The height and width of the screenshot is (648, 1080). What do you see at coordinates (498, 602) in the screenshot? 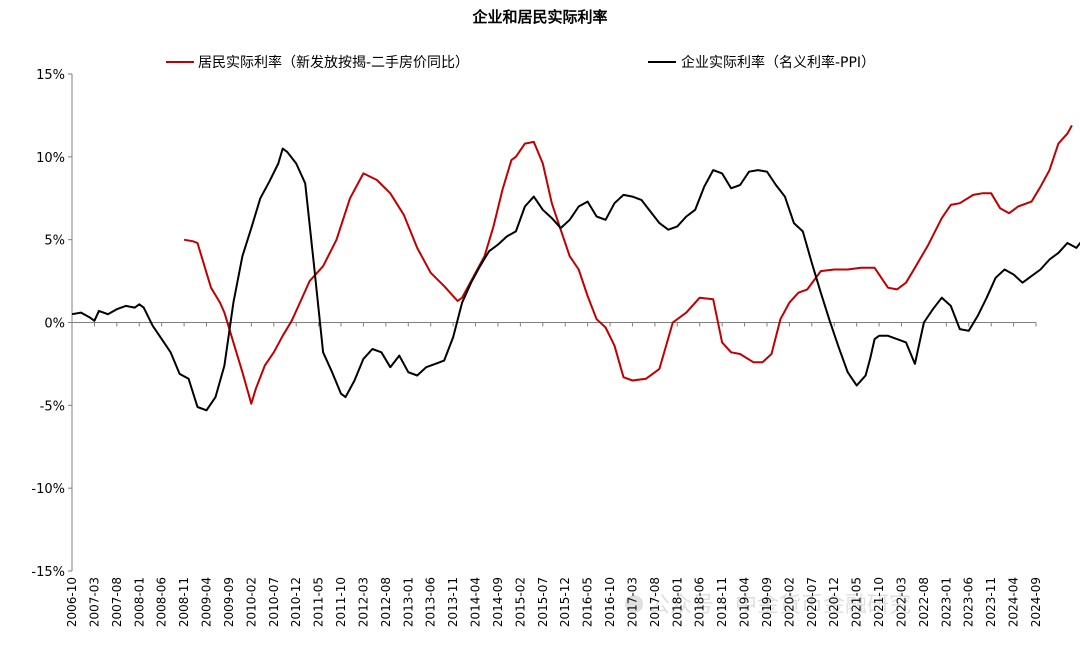
I see `x-tick-label: 2014-09` at bounding box center [498, 602].